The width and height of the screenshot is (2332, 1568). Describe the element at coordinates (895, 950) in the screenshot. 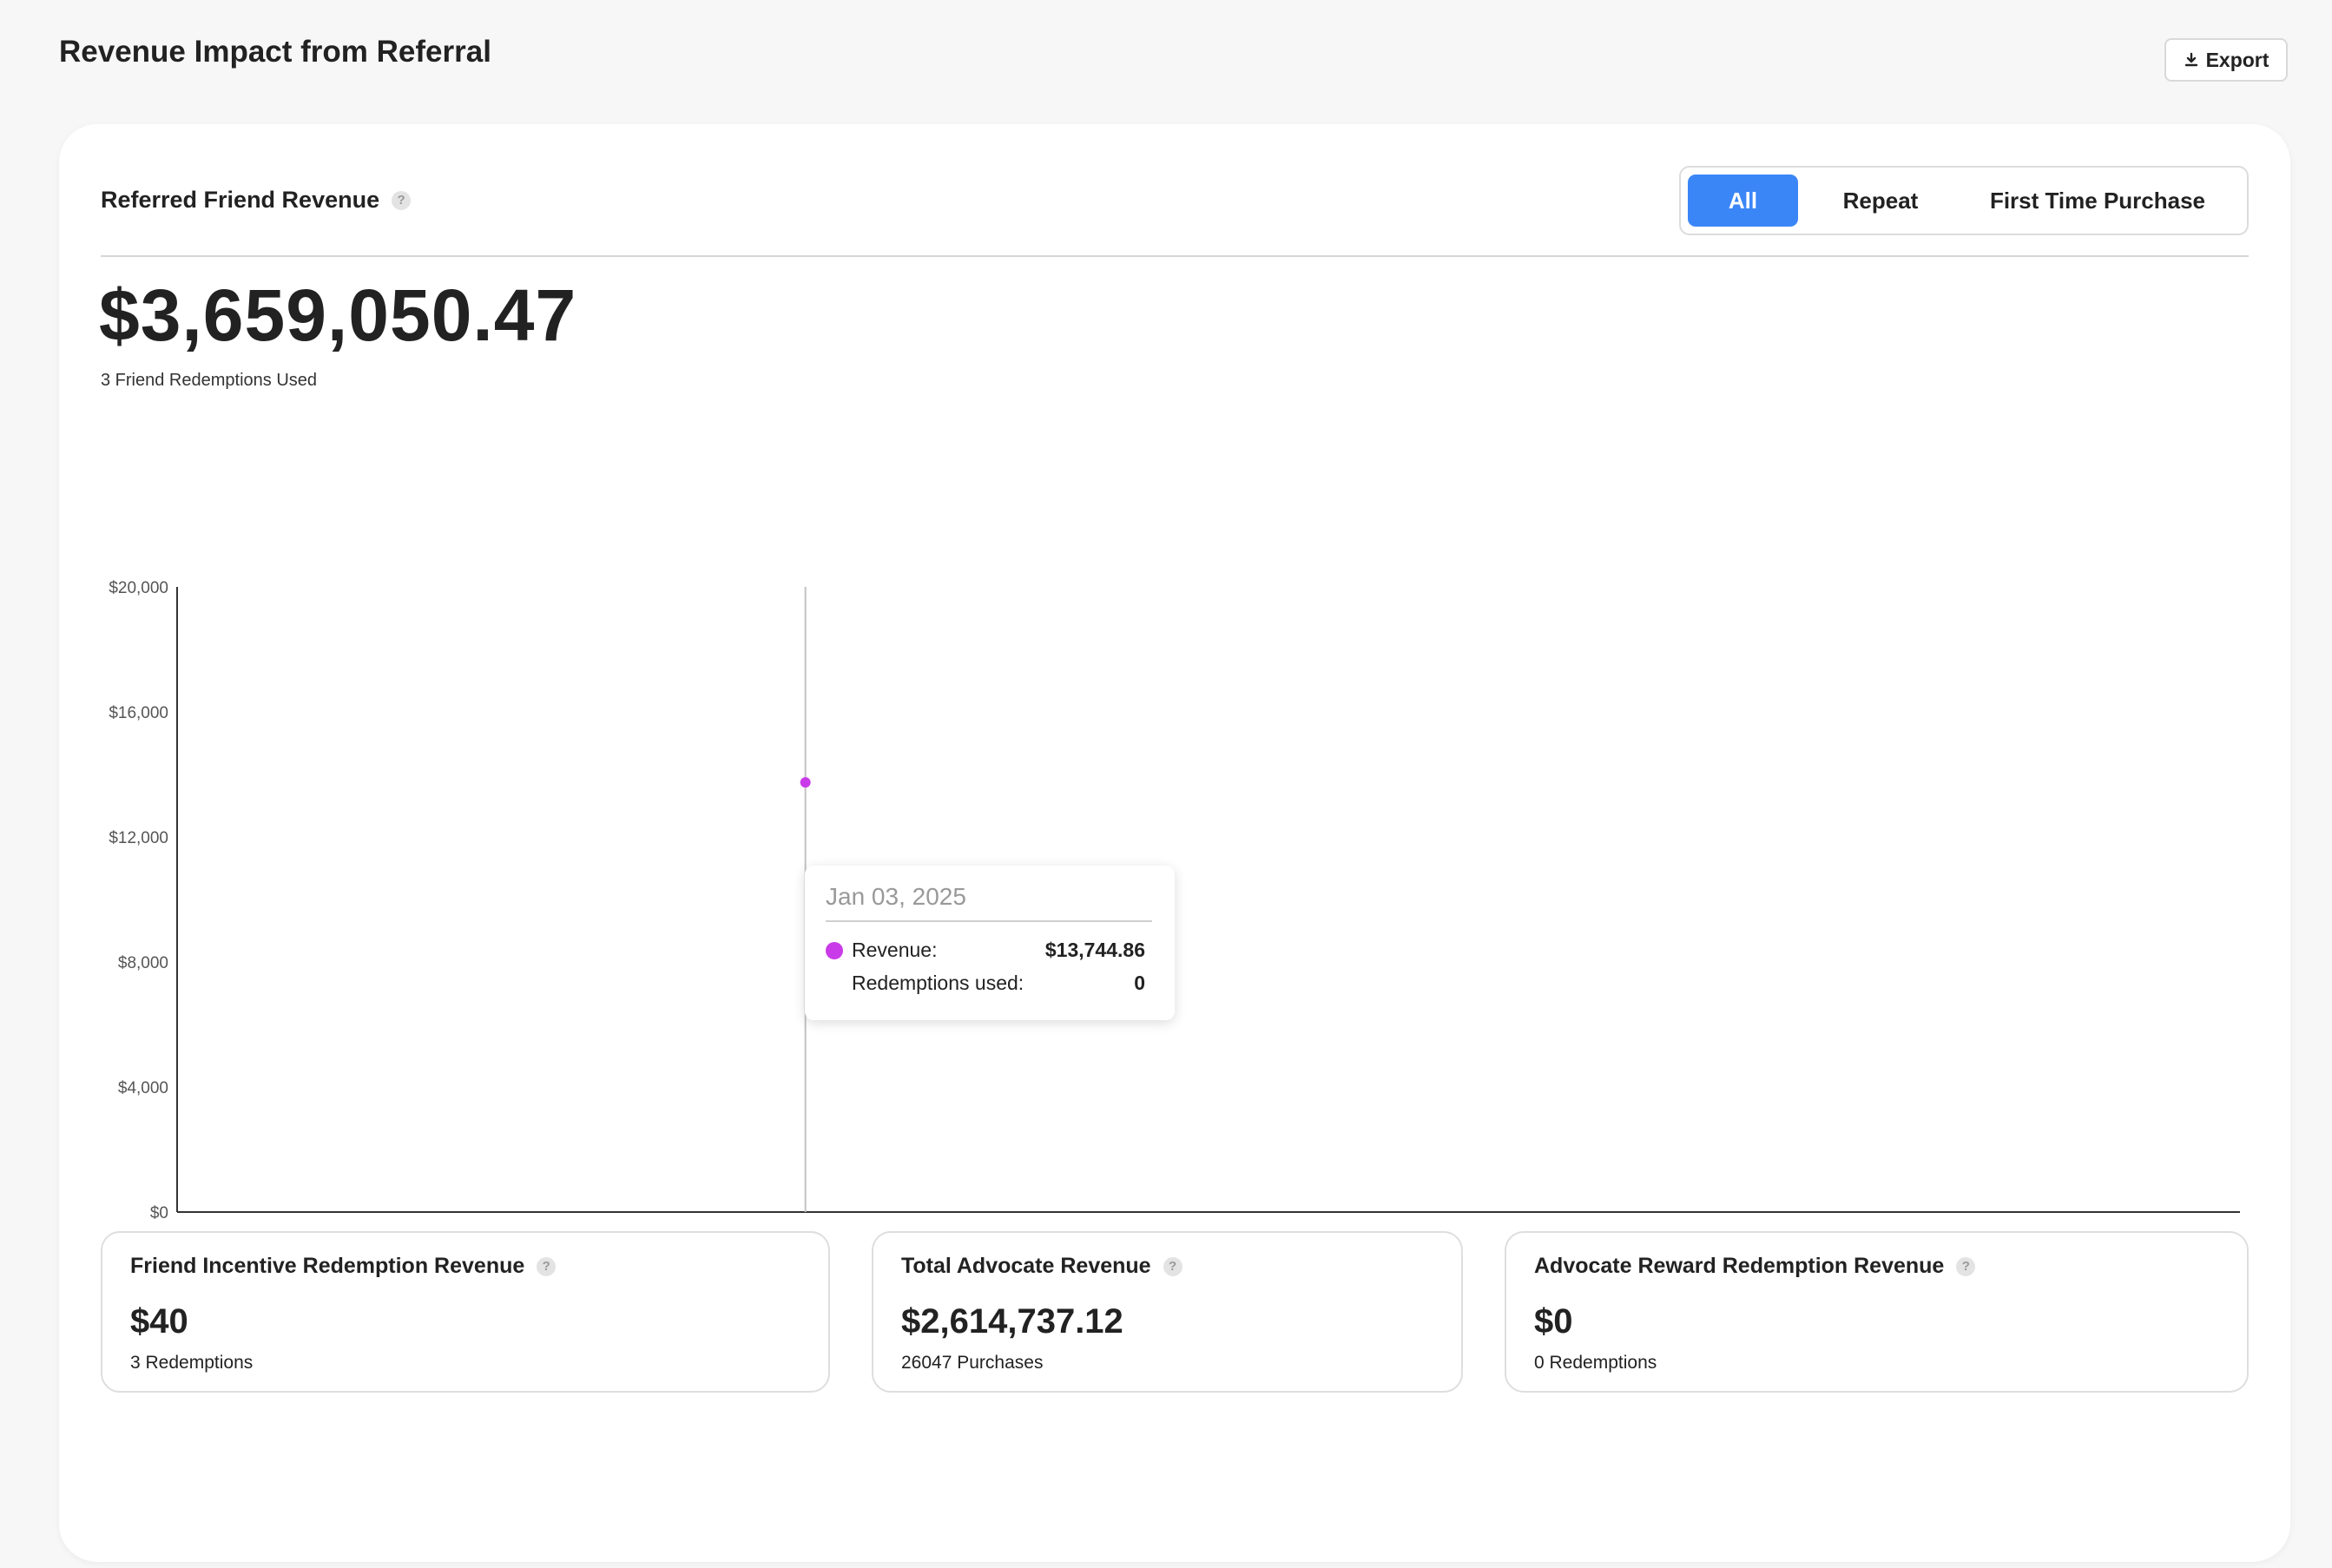

I see `tooltip-revenue-label: Revenue:` at that location.